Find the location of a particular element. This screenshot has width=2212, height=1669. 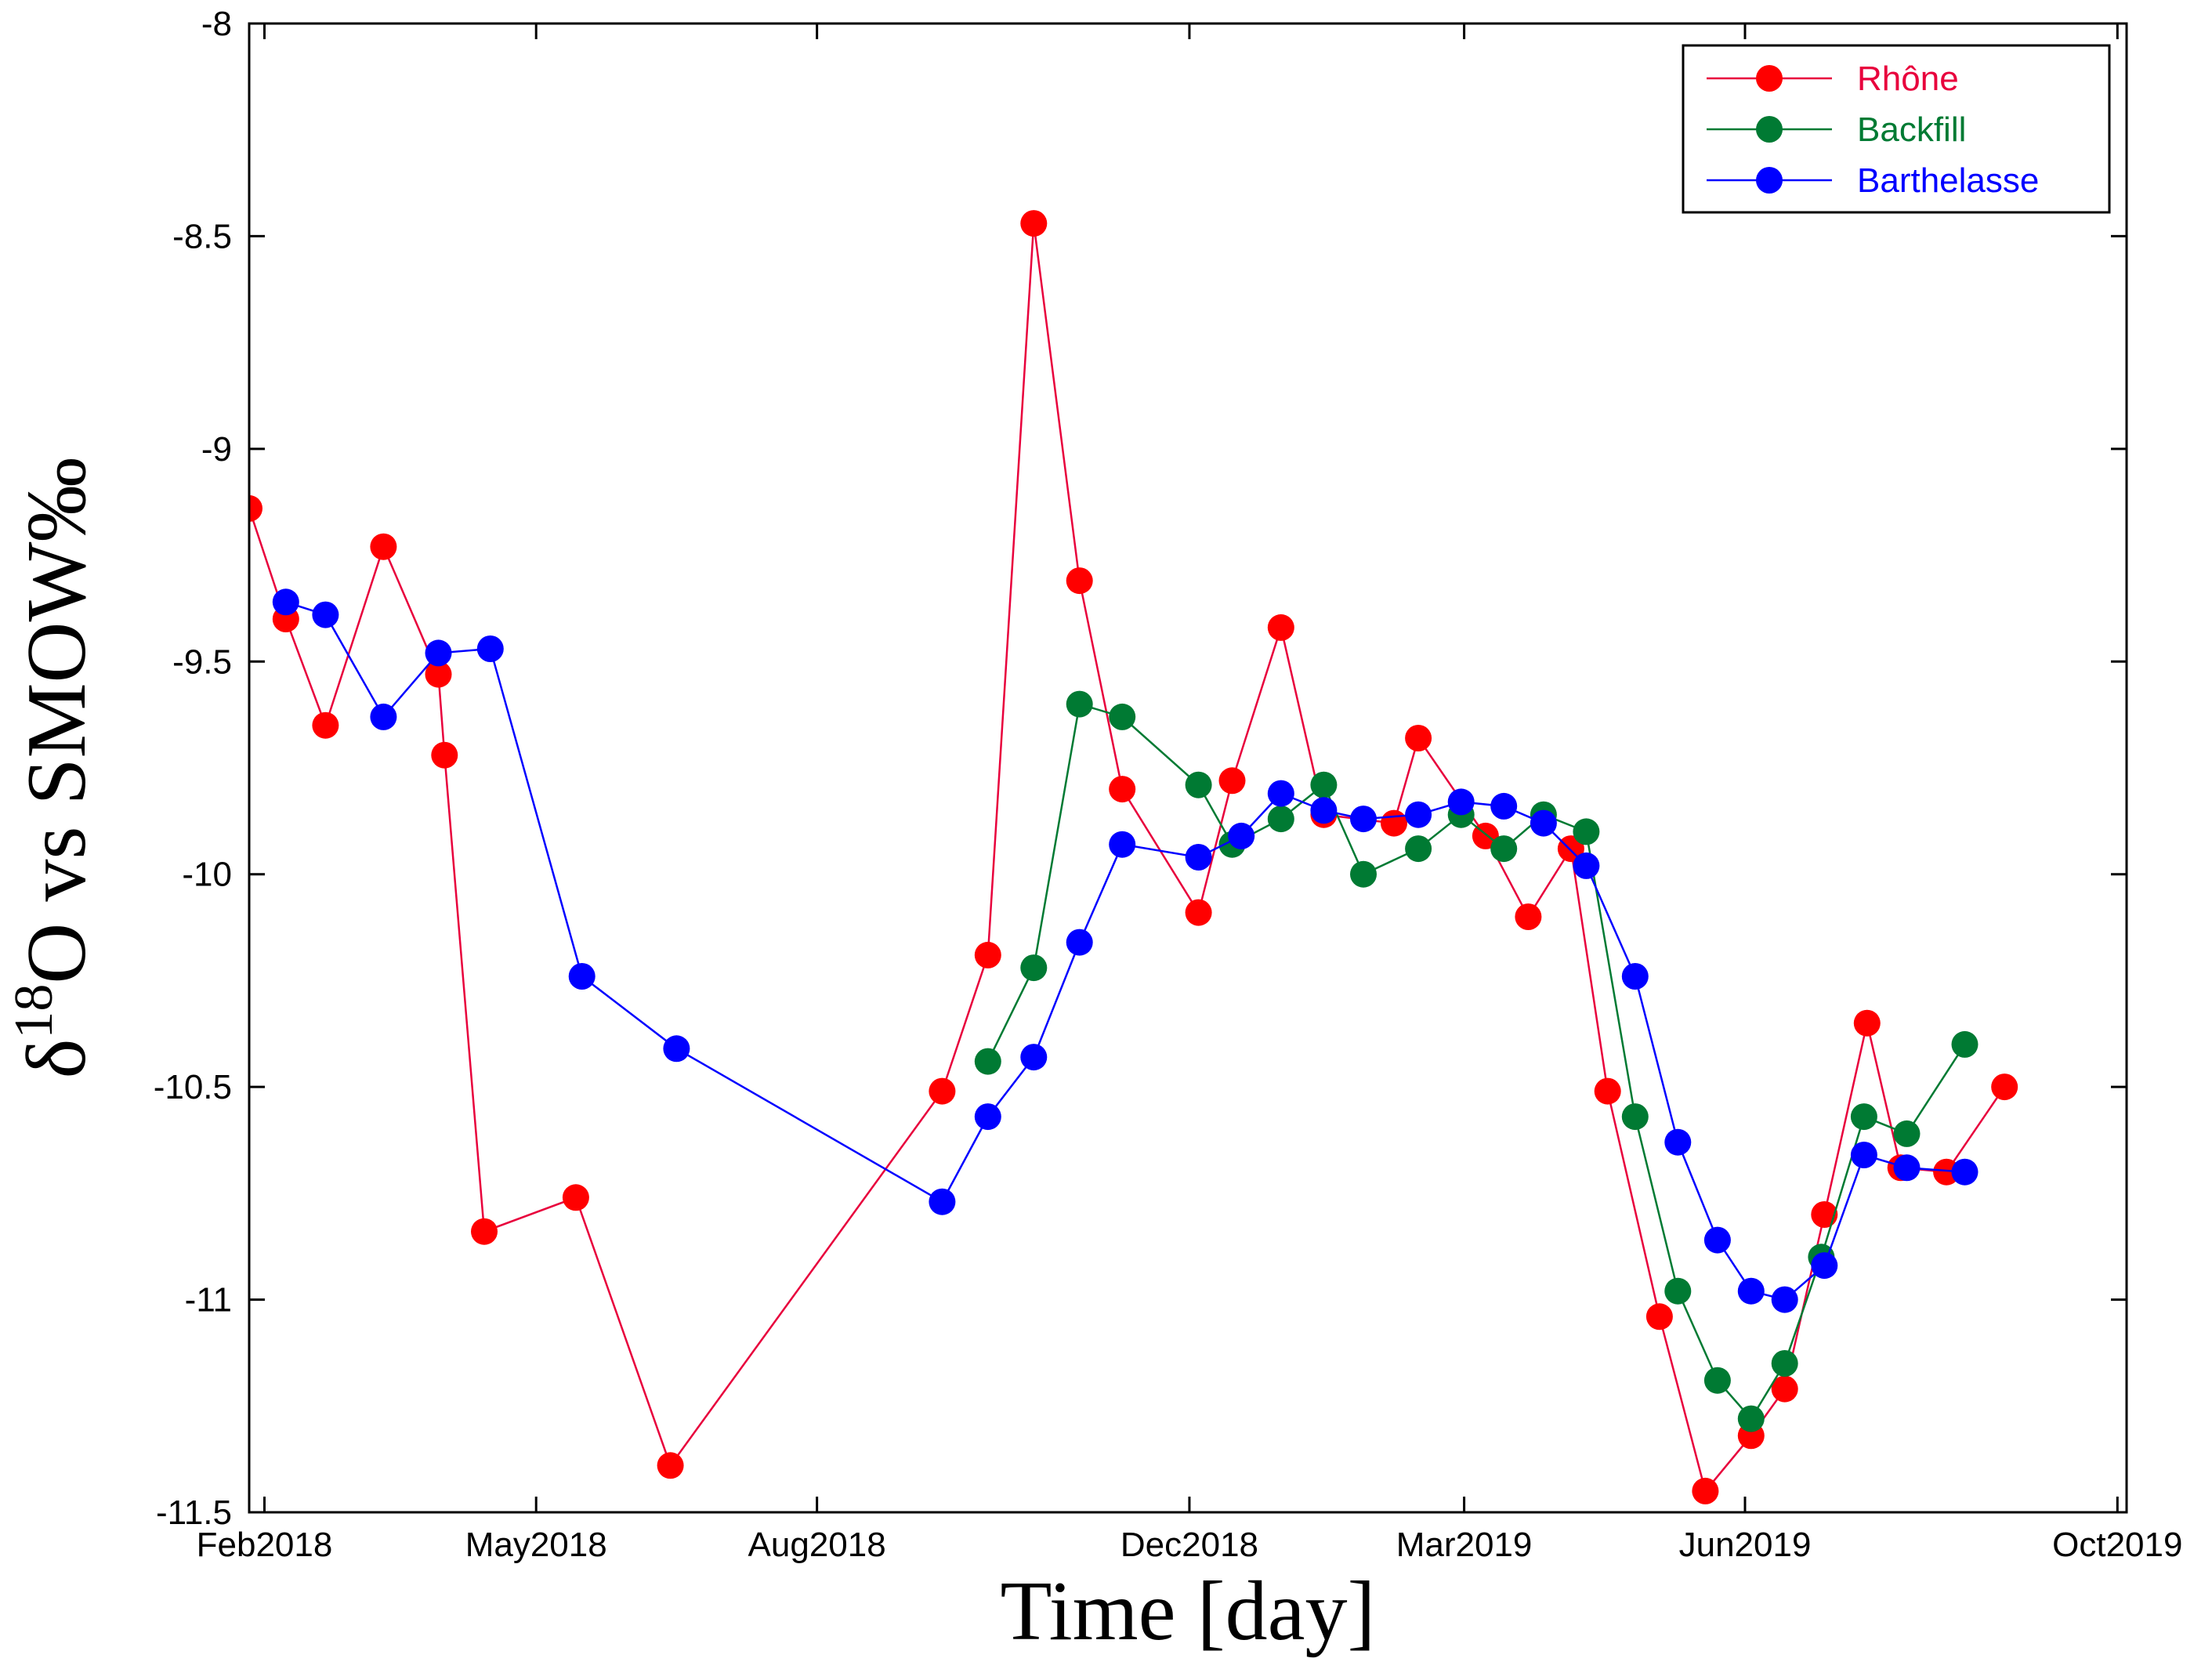

legend-label-rhone: Rhône is located at coordinates (1908, 79).